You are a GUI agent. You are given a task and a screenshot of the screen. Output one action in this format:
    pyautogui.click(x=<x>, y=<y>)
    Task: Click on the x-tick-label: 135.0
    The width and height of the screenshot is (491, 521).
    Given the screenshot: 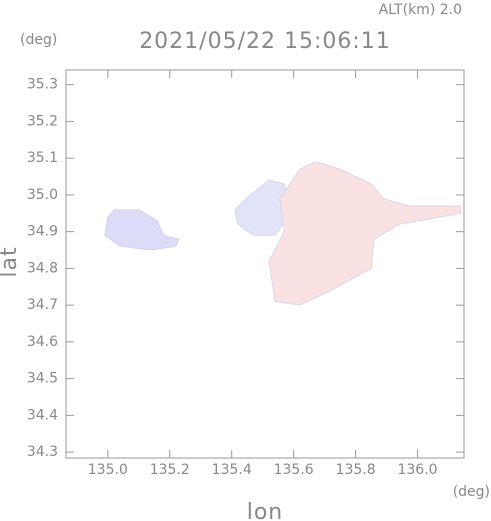 What is the action you would take?
    pyautogui.click(x=108, y=470)
    